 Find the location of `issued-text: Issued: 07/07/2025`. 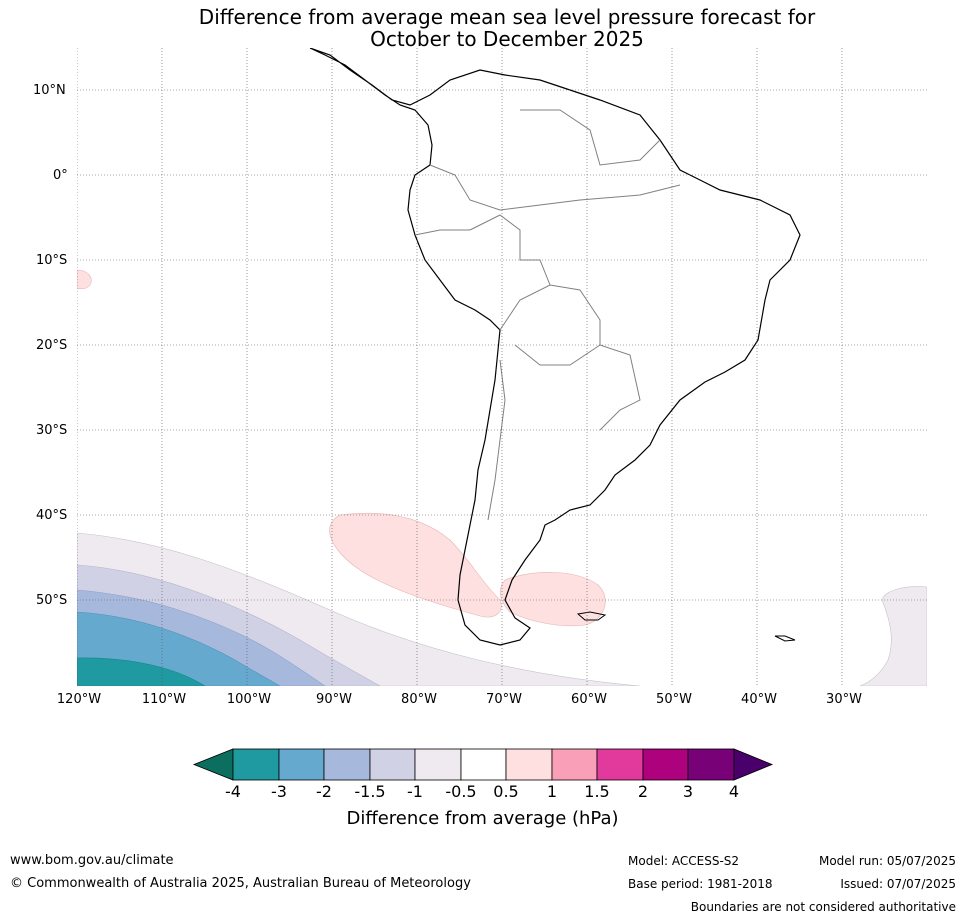

issued-text: Issued: 07/07/2025 is located at coordinates (898, 884).